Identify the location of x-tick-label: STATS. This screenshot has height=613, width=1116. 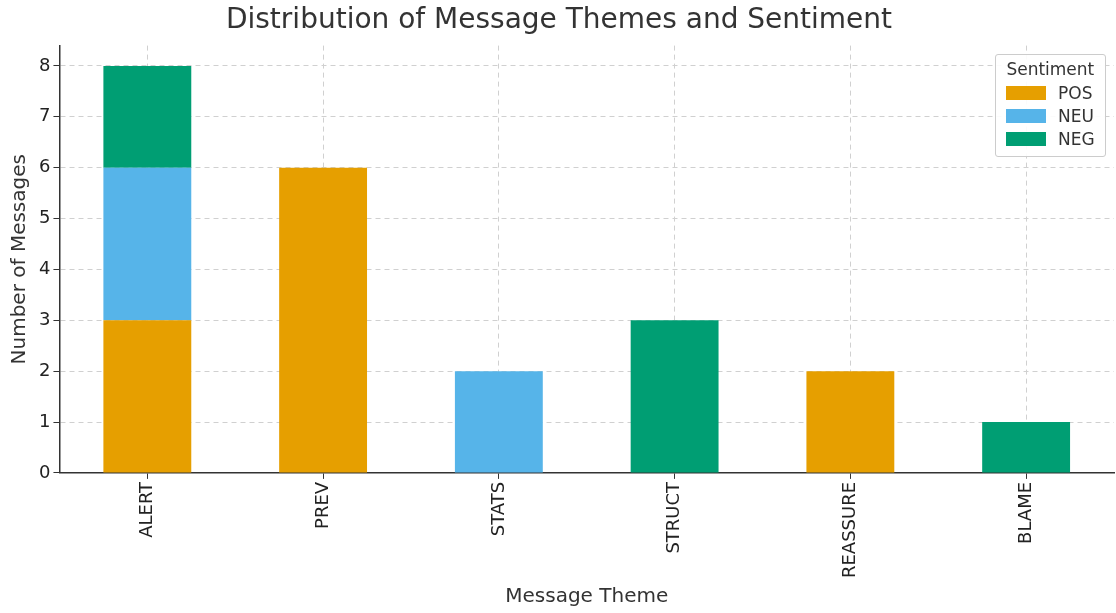
(497, 509).